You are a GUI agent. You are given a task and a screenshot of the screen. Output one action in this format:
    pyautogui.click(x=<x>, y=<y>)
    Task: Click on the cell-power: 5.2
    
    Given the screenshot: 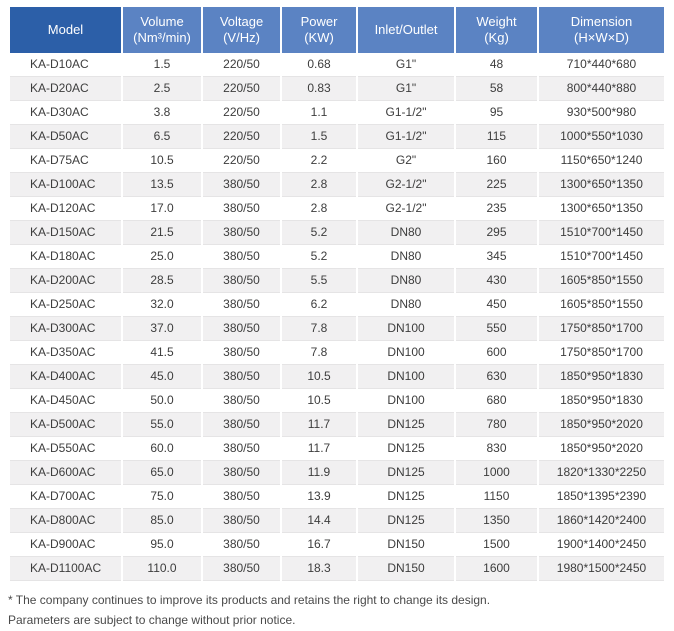 What is the action you would take?
    pyautogui.click(x=319, y=233)
    